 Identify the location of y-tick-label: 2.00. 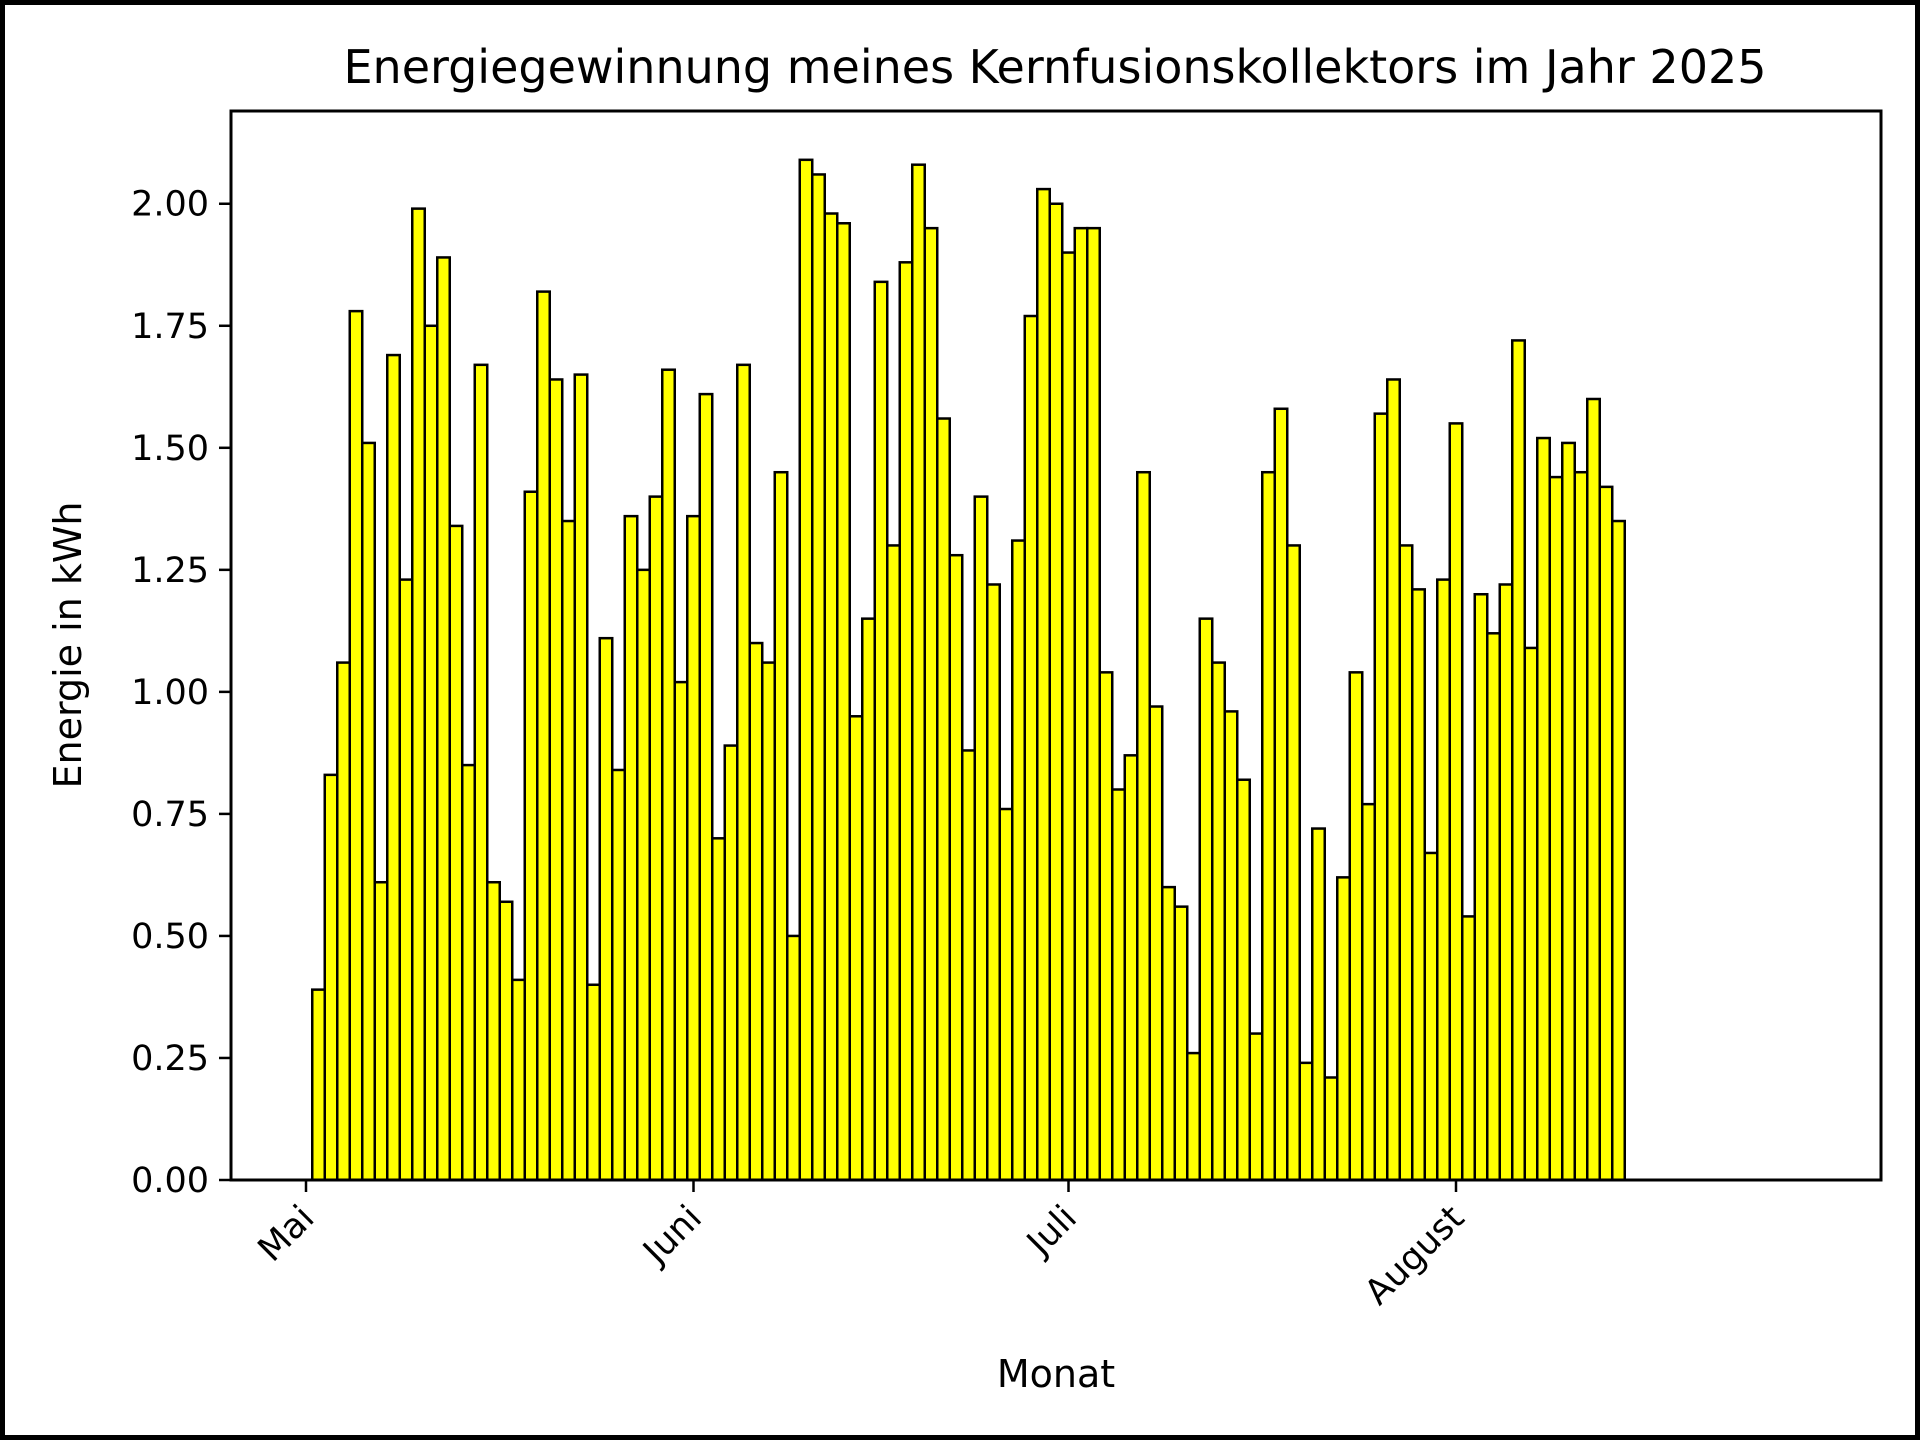
(170, 205).